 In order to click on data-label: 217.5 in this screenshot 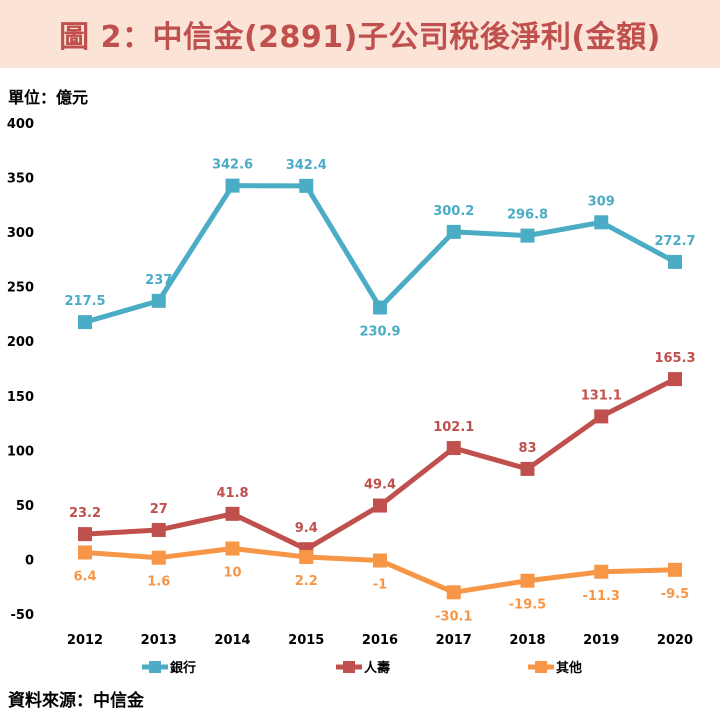, I will do `click(84, 301)`.